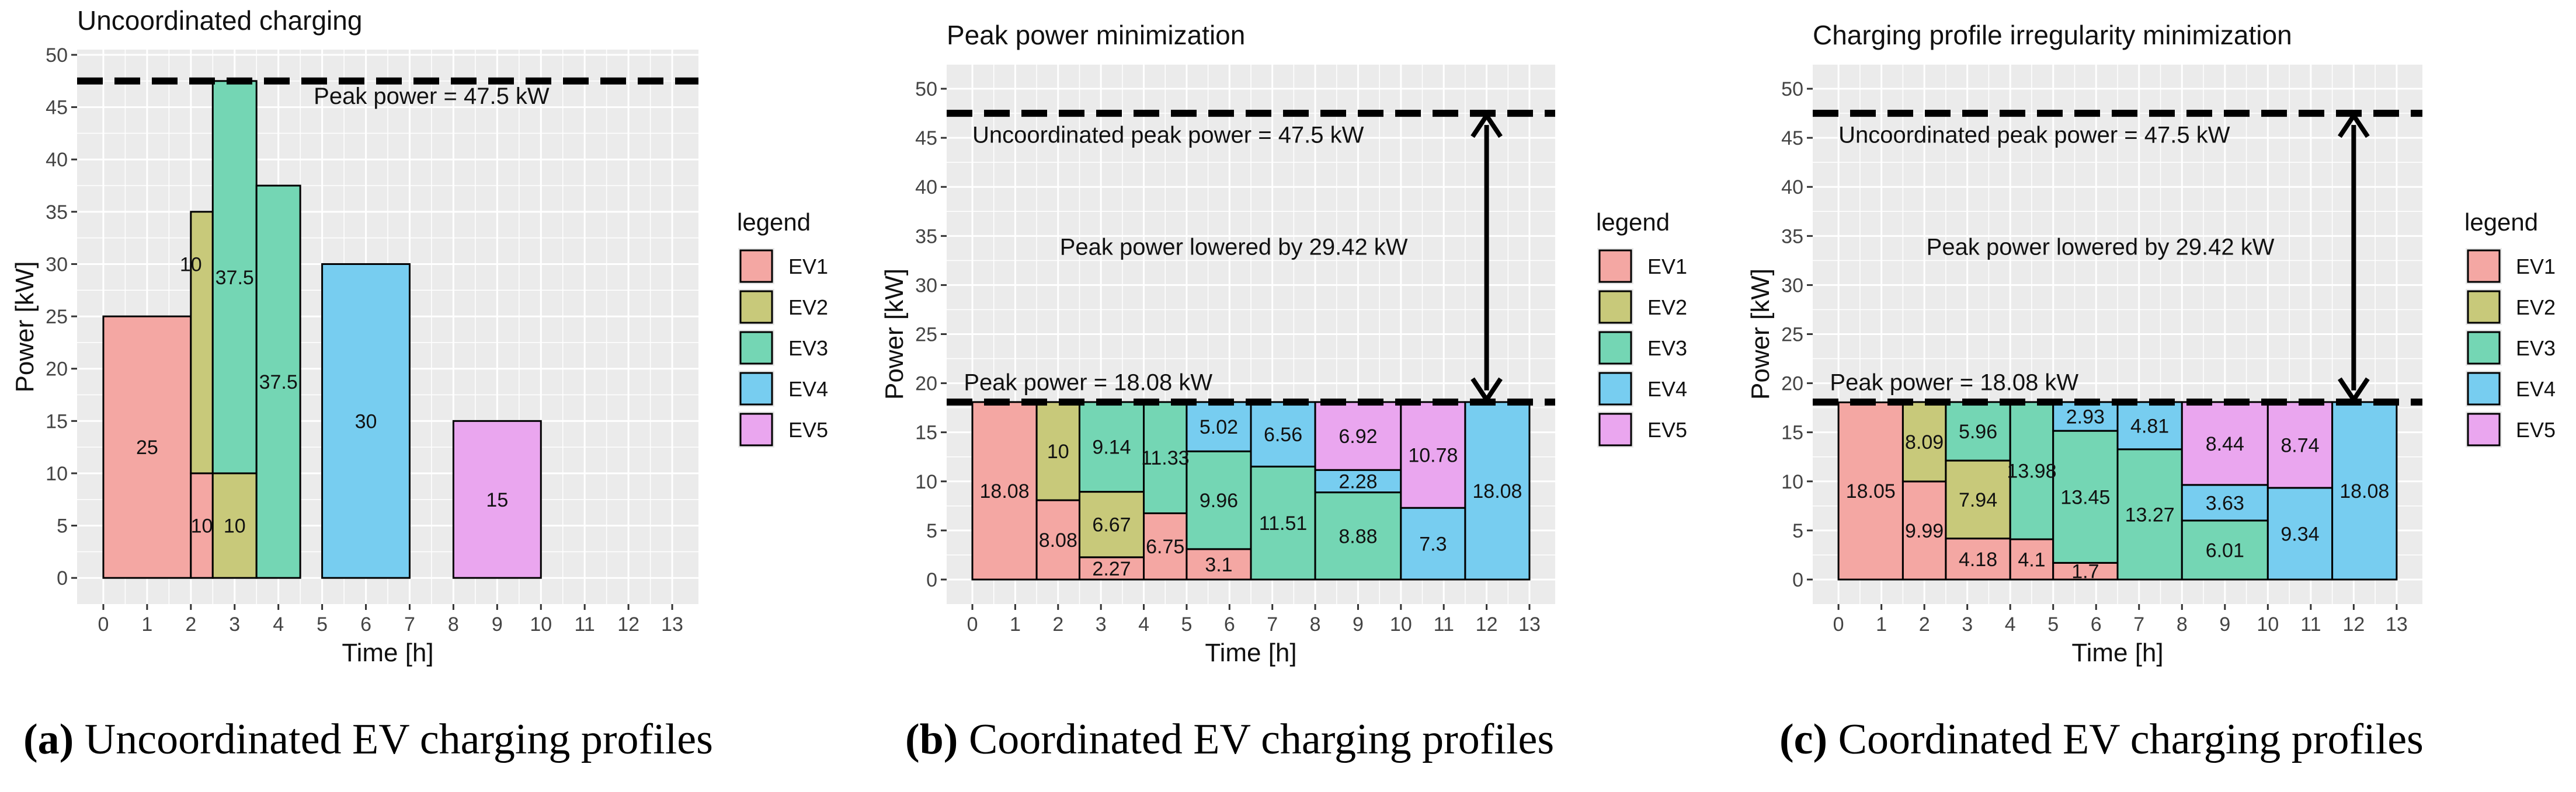  Describe the element at coordinates (1804, 739) in the screenshot. I see `caption-c-tag: (c)` at that location.